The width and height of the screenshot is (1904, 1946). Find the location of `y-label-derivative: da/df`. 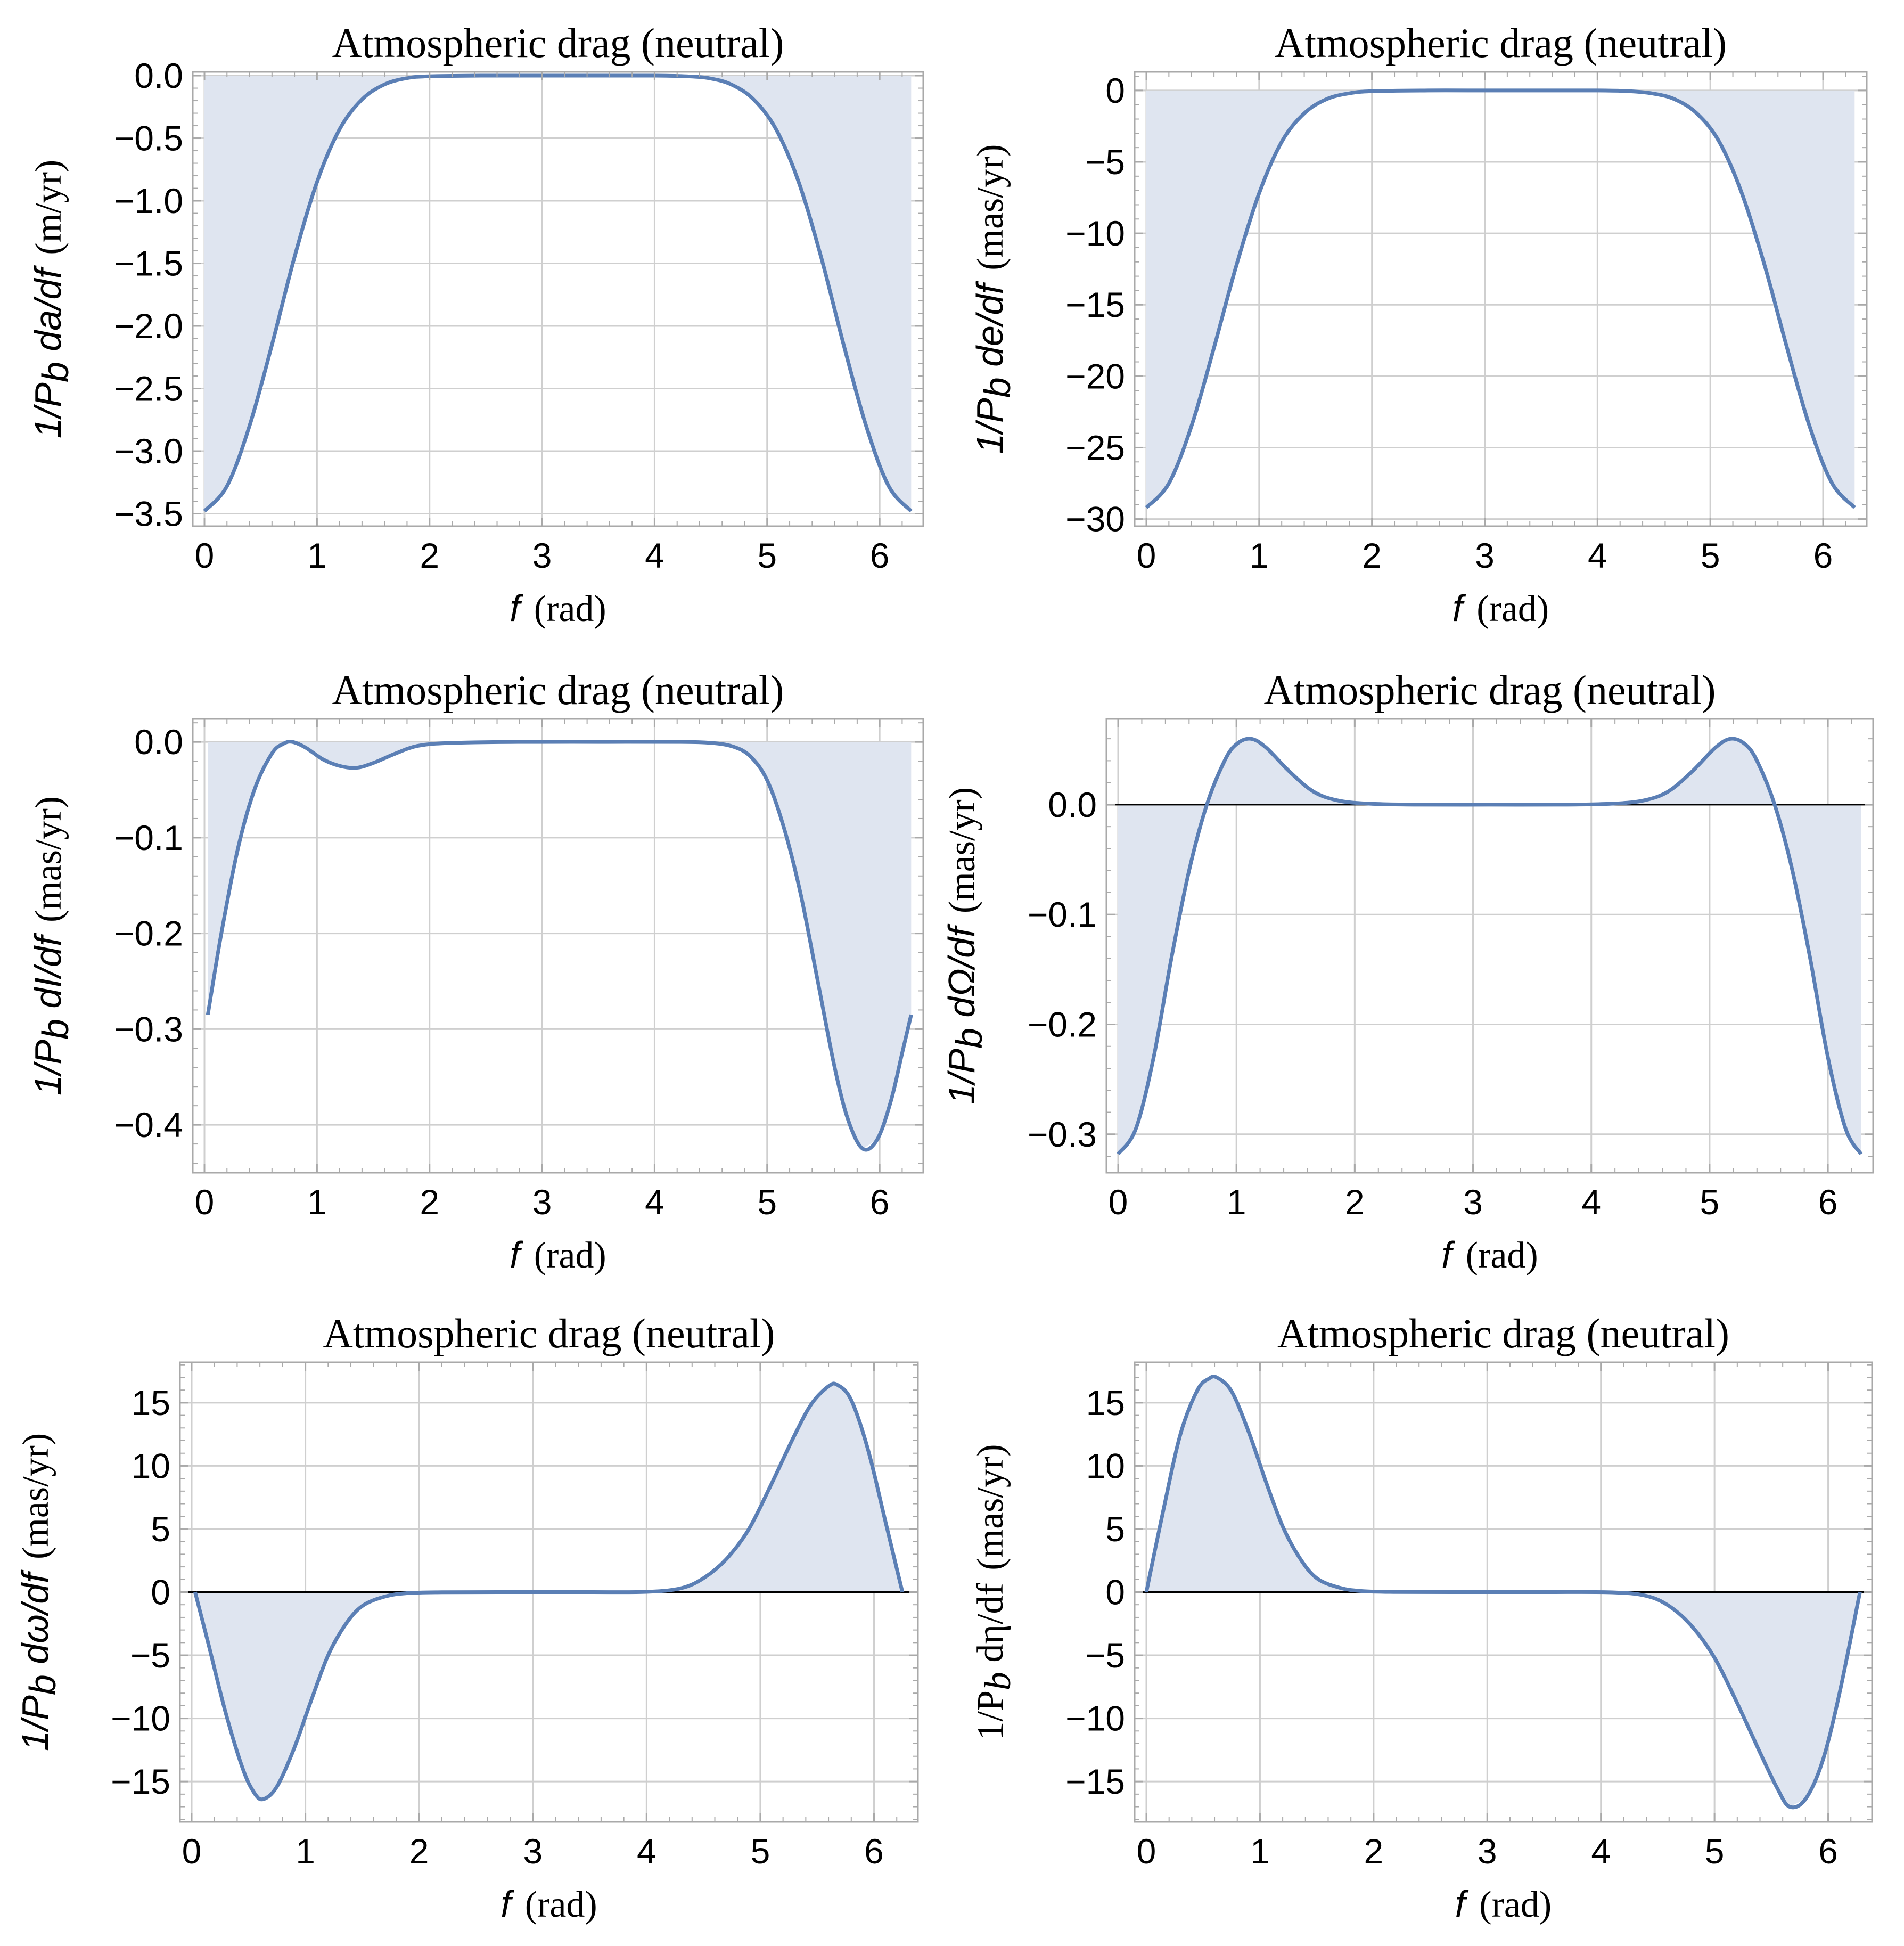

y-label-derivative: da/df is located at coordinates (48, 310).